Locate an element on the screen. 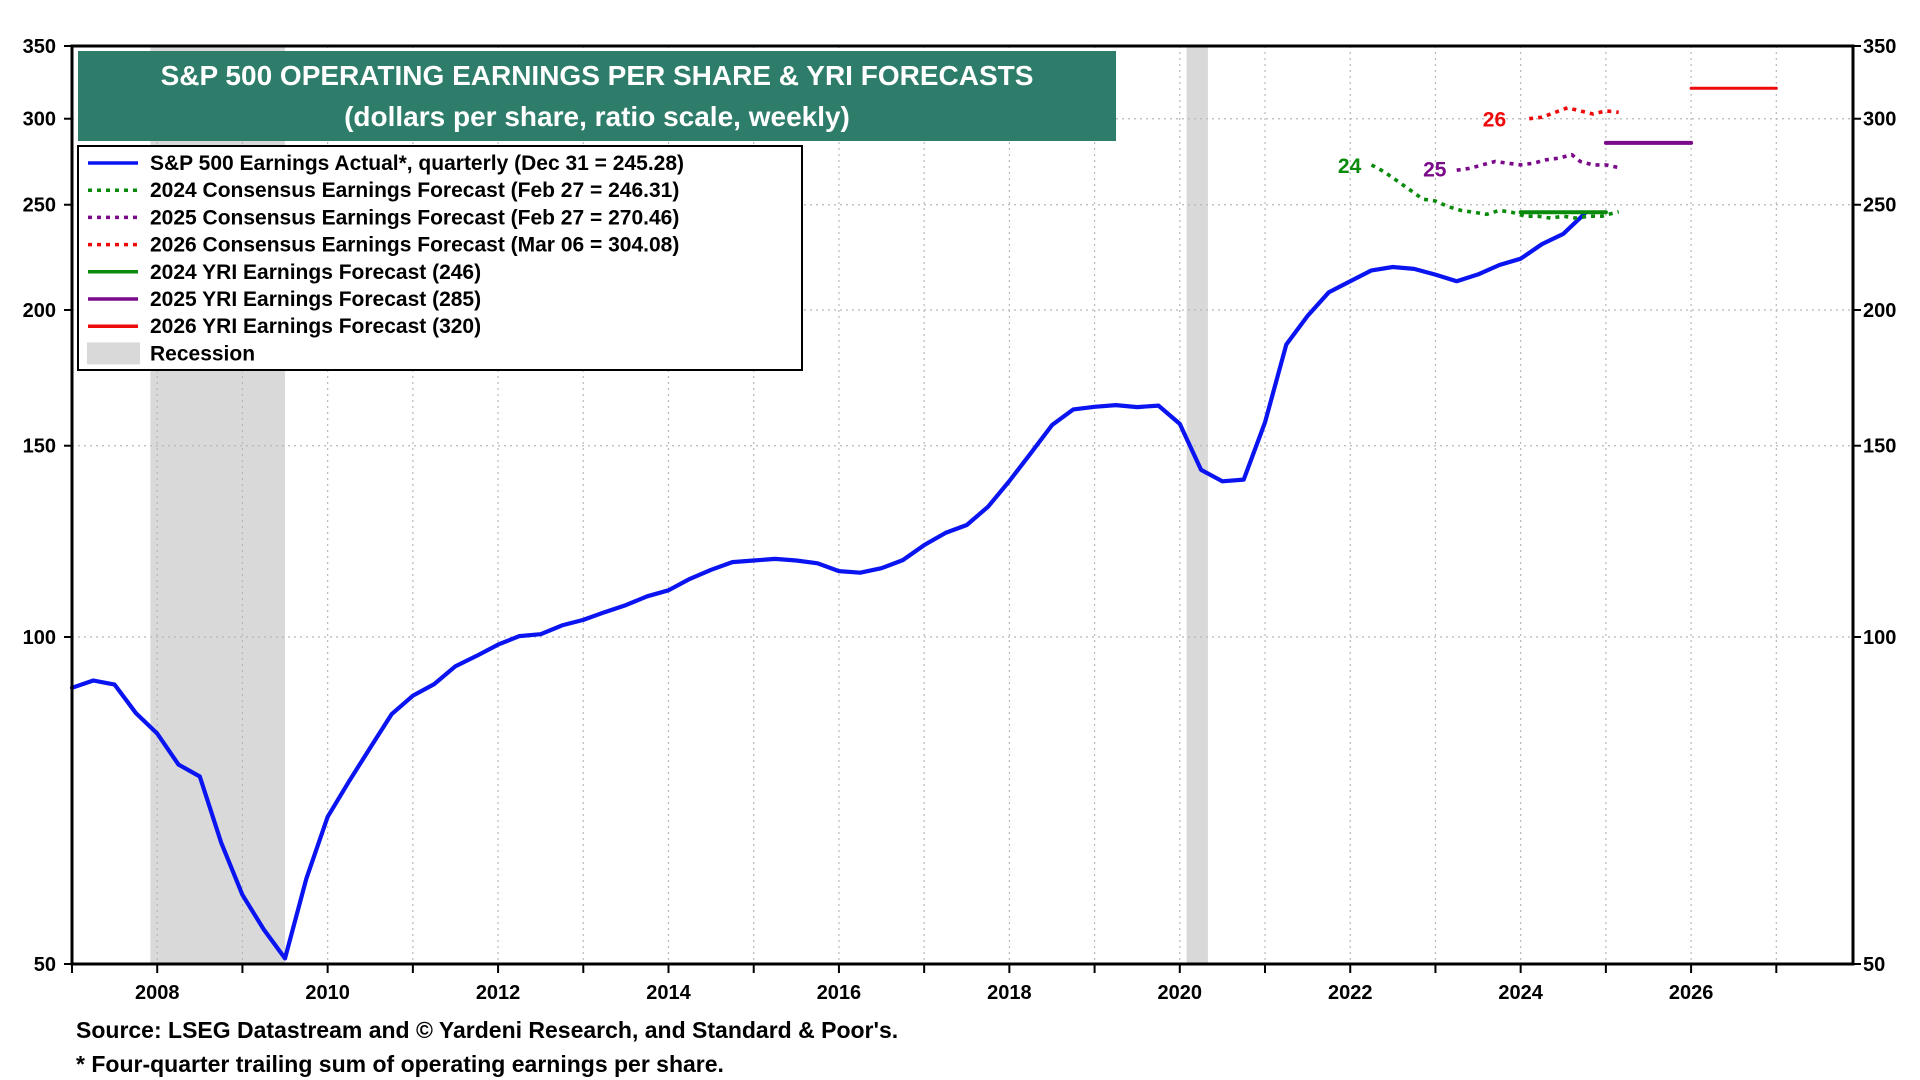 The height and width of the screenshot is (1080, 1920). legend-box is located at coordinates (440, 258).